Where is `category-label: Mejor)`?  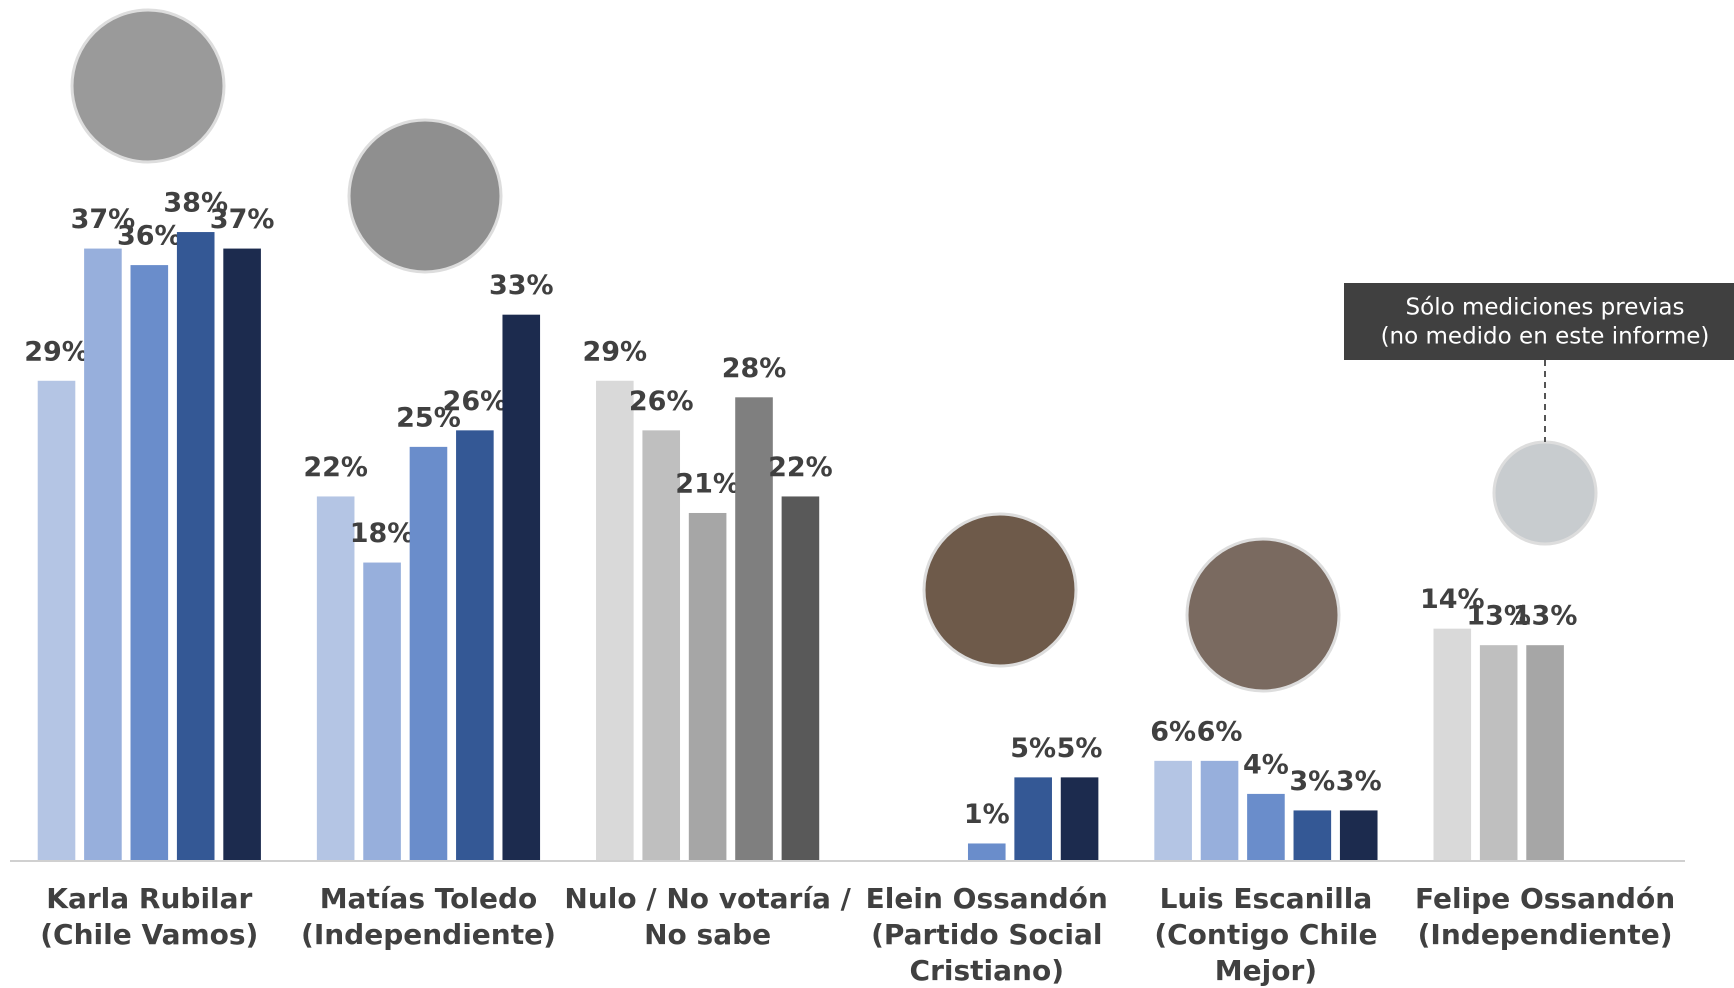
category-label: Mejor) is located at coordinates (1266, 970).